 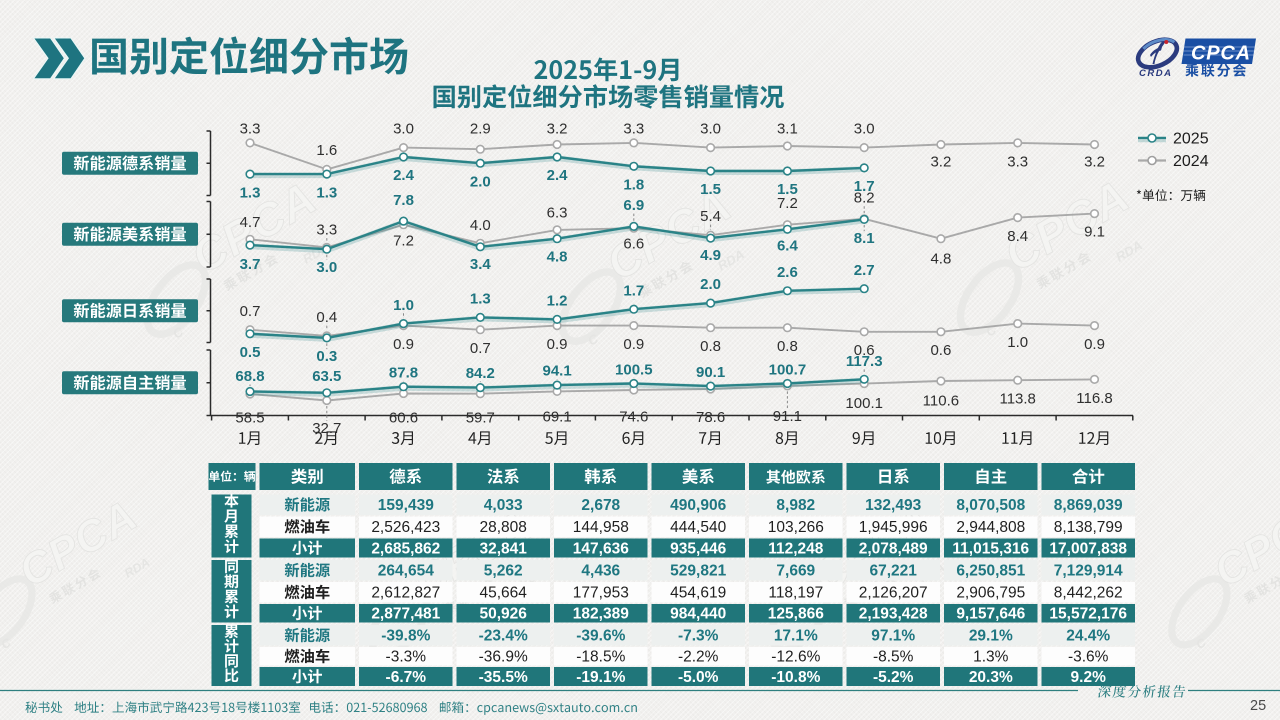 What do you see at coordinates (556, 371) in the screenshot?
I see `svg-text: 94.1` at bounding box center [556, 371].